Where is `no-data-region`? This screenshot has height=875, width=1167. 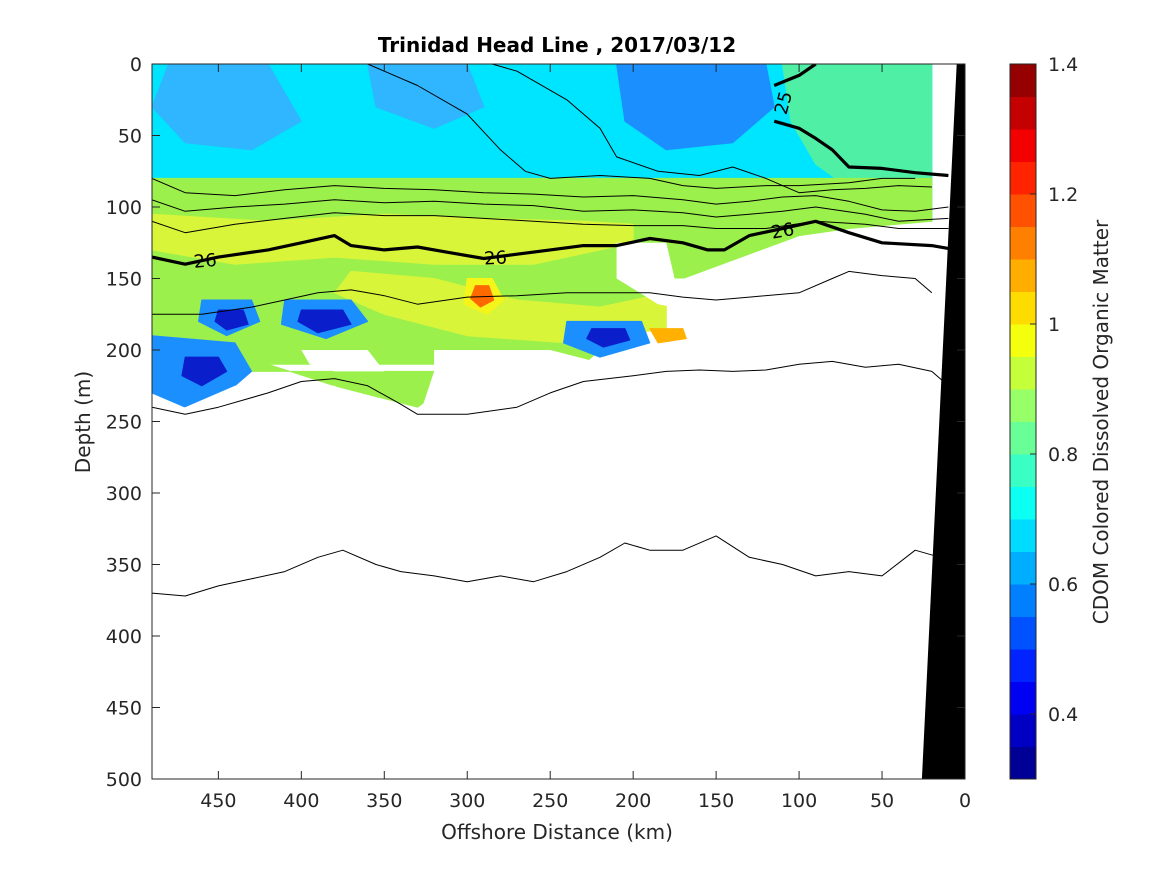 no-data-region is located at coordinates (343, 361).